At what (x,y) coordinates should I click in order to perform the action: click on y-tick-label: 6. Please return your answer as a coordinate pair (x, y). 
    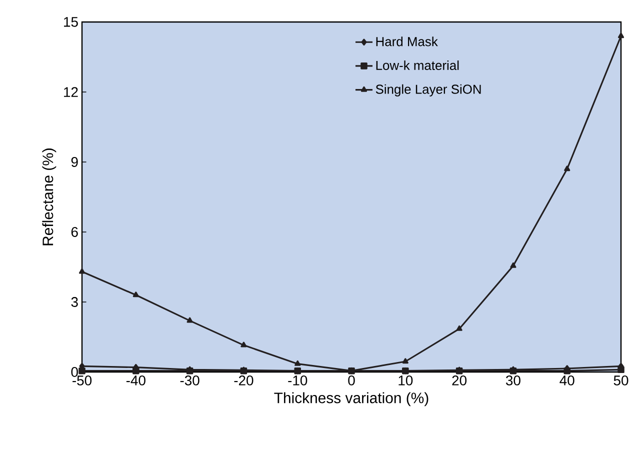
    Looking at the image, I should click on (74, 232).